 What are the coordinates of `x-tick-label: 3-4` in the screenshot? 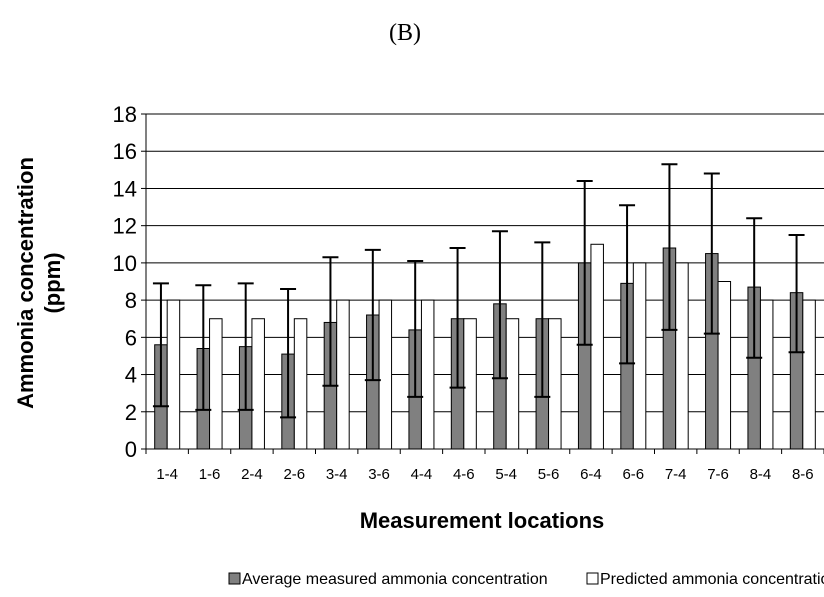 It's located at (337, 474).